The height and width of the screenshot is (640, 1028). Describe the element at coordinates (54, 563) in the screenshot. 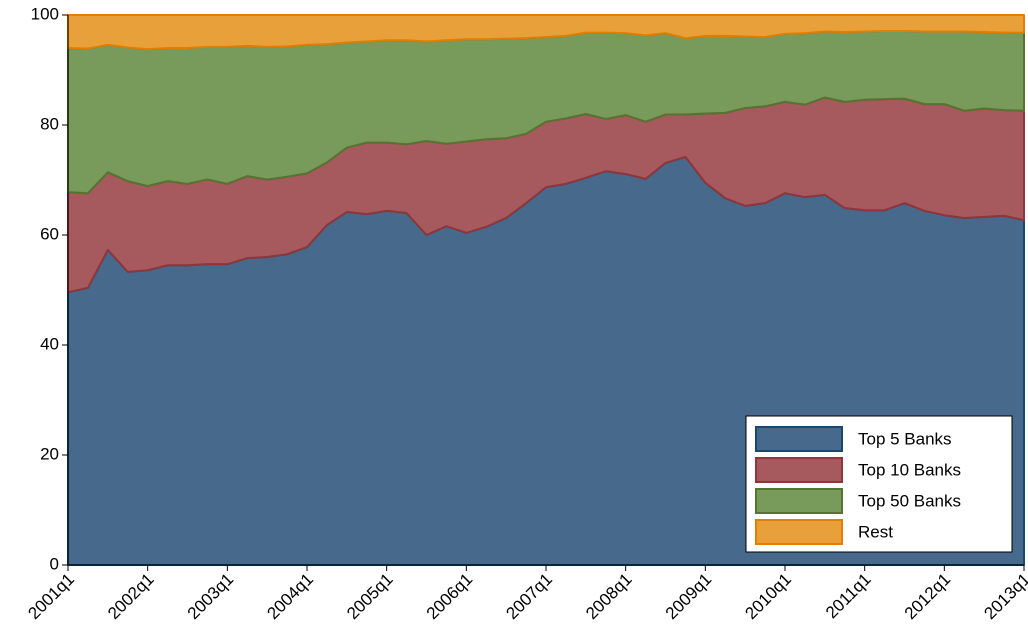

I see `y-tick-label: 0` at that location.